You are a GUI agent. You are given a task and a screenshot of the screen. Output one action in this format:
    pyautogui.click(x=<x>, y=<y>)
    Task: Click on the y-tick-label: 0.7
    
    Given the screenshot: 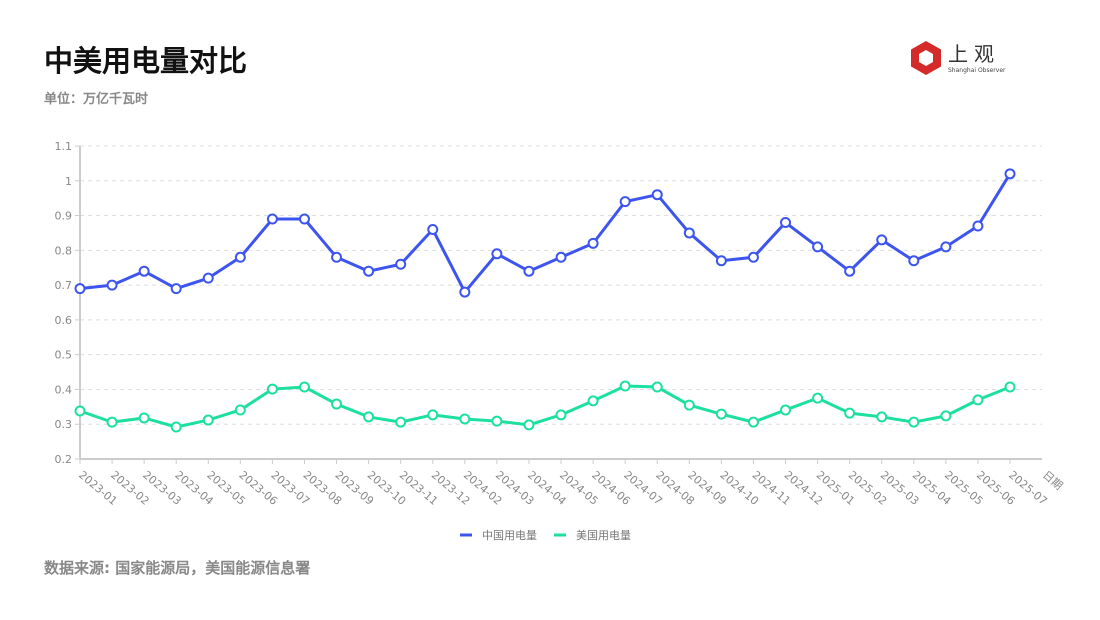 What is the action you would take?
    pyautogui.click(x=64, y=285)
    